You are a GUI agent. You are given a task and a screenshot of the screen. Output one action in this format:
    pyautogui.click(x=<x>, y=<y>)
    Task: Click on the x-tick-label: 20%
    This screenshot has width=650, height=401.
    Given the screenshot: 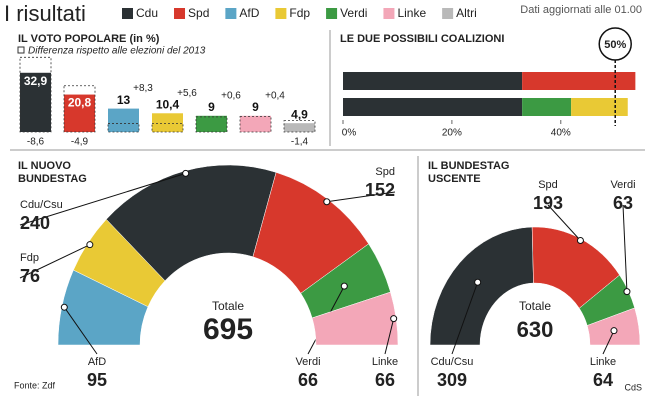 What is the action you would take?
    pyautogui.click(x=452, y=133)
    